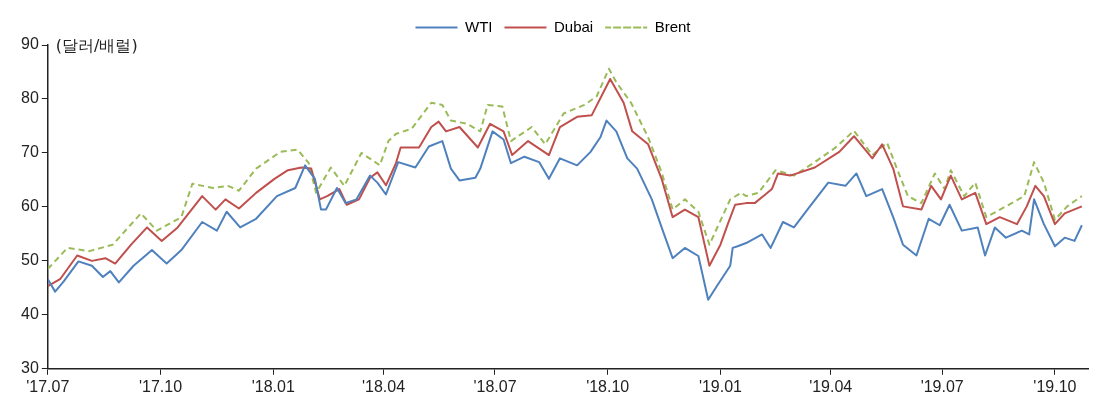 Image resolution: width=1120 pixels, height=414 pixels. What do you see at coordinates (30, 314) in the screenshot?
I see `y-tick-label: 40` at bounding box center [30, 314].